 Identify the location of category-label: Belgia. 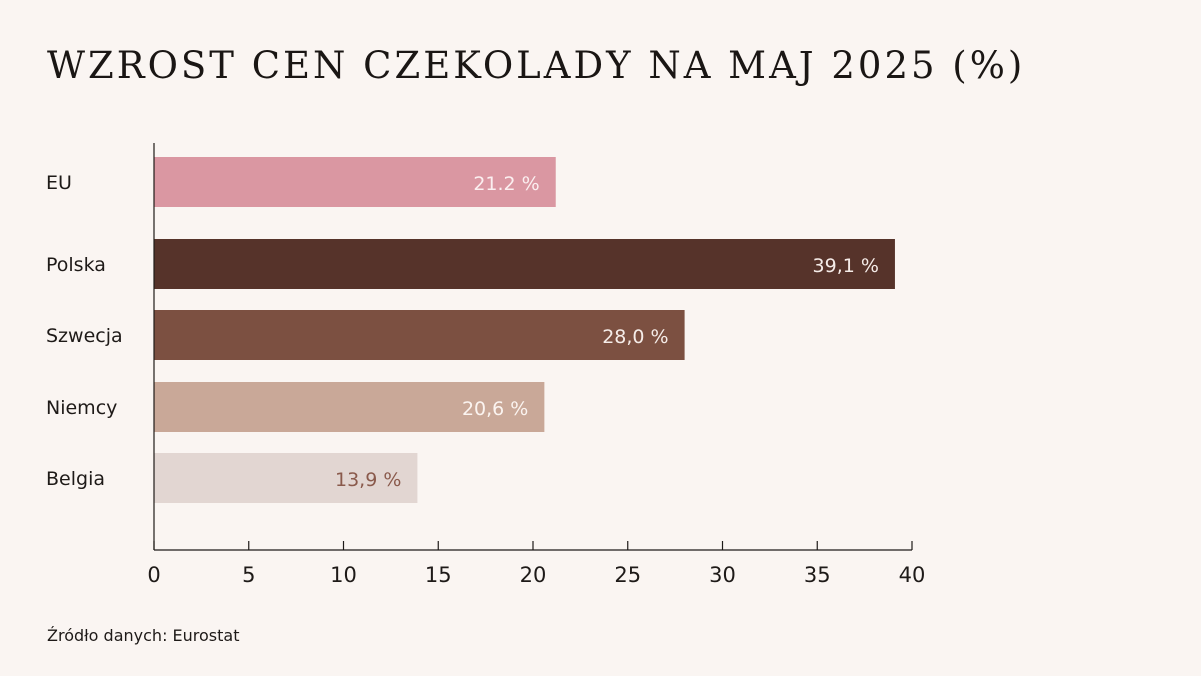
(75, 479).